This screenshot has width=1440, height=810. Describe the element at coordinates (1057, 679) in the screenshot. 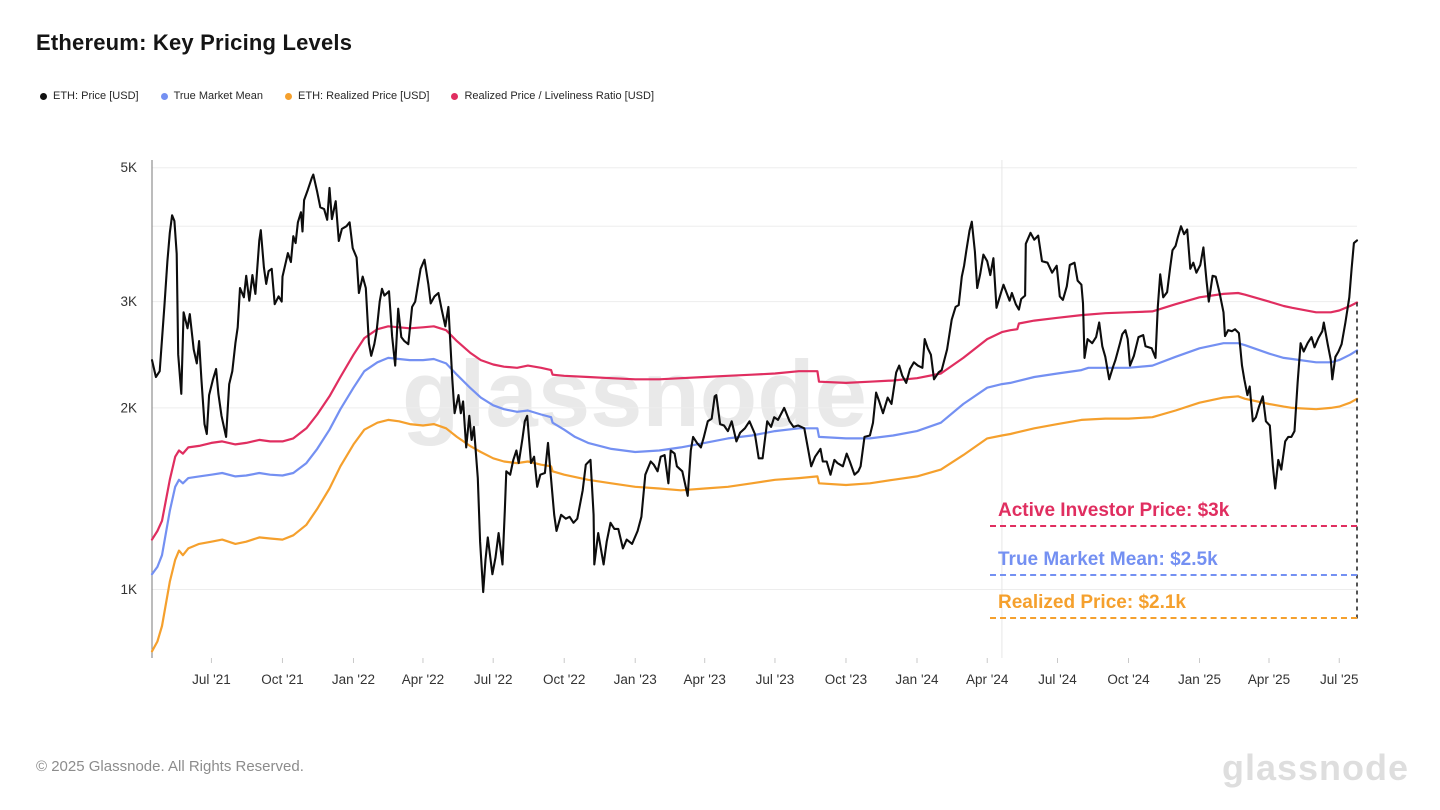

I see `x-axis-label: Jul '24` at that location.